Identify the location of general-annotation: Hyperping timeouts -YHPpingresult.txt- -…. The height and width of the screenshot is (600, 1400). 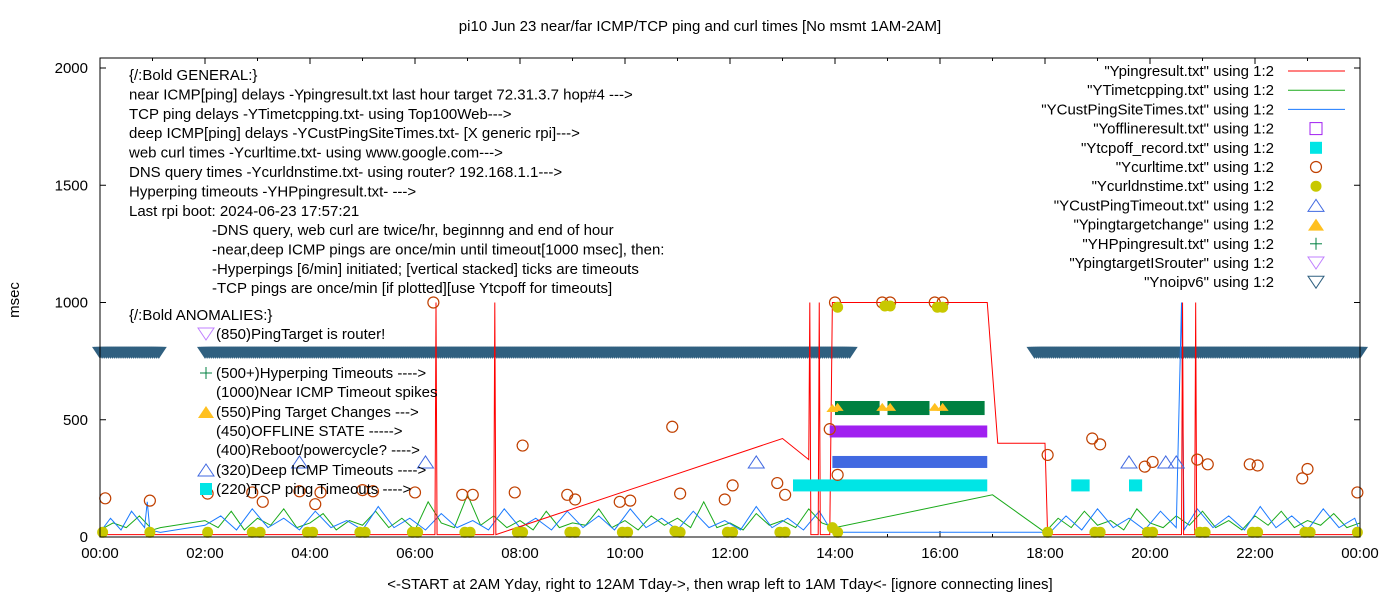
(272, 191).